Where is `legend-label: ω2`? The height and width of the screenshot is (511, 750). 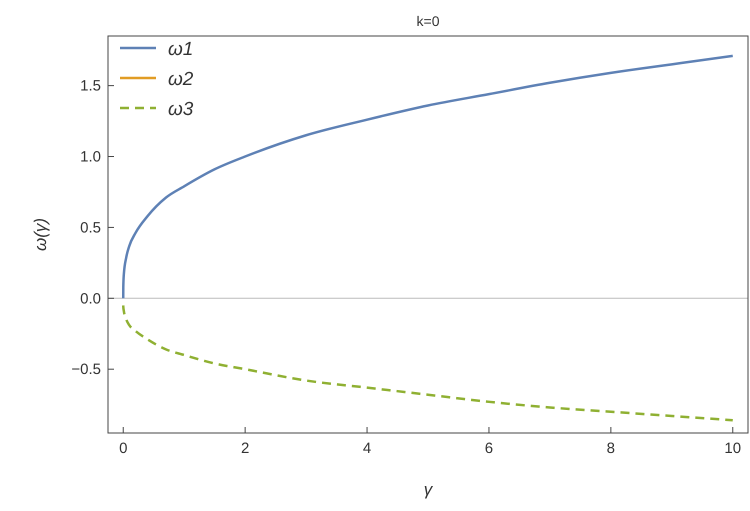
legend-label: ω2 is located at coordinates (181, 79).